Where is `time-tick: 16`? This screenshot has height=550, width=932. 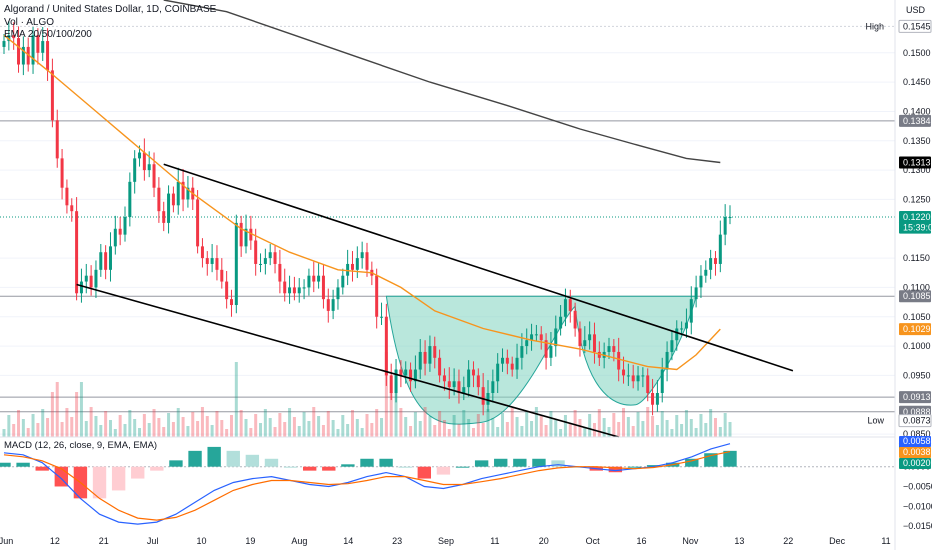
time-tick: 16 is located at coordinates (642, 541).